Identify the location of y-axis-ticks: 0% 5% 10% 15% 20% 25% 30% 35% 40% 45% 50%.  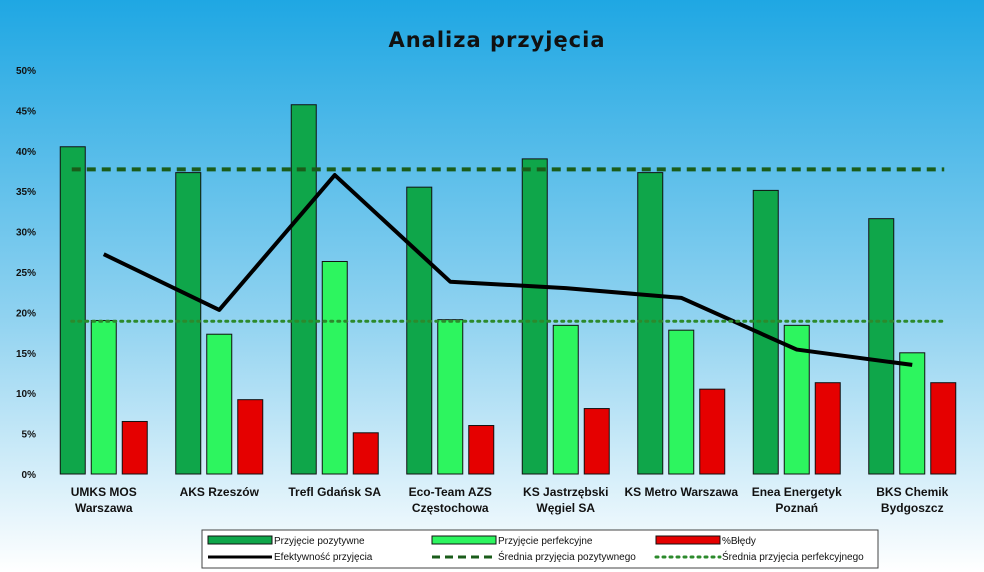
(26, 273).